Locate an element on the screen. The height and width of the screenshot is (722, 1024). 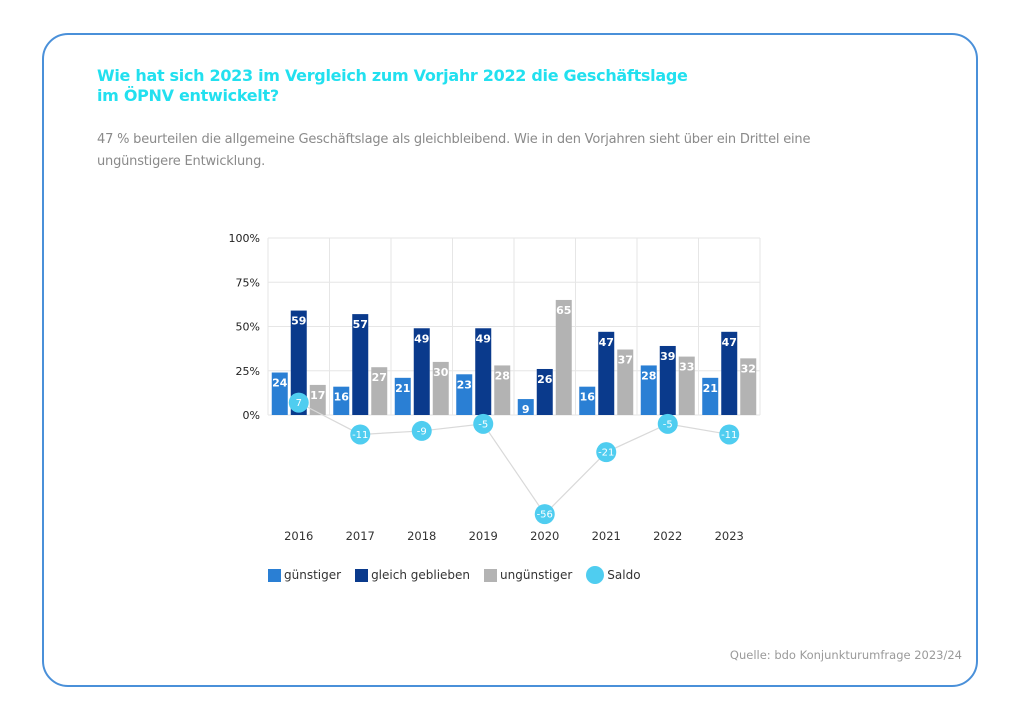
y-tick-label: 0% is located at coordinates (251, 415).